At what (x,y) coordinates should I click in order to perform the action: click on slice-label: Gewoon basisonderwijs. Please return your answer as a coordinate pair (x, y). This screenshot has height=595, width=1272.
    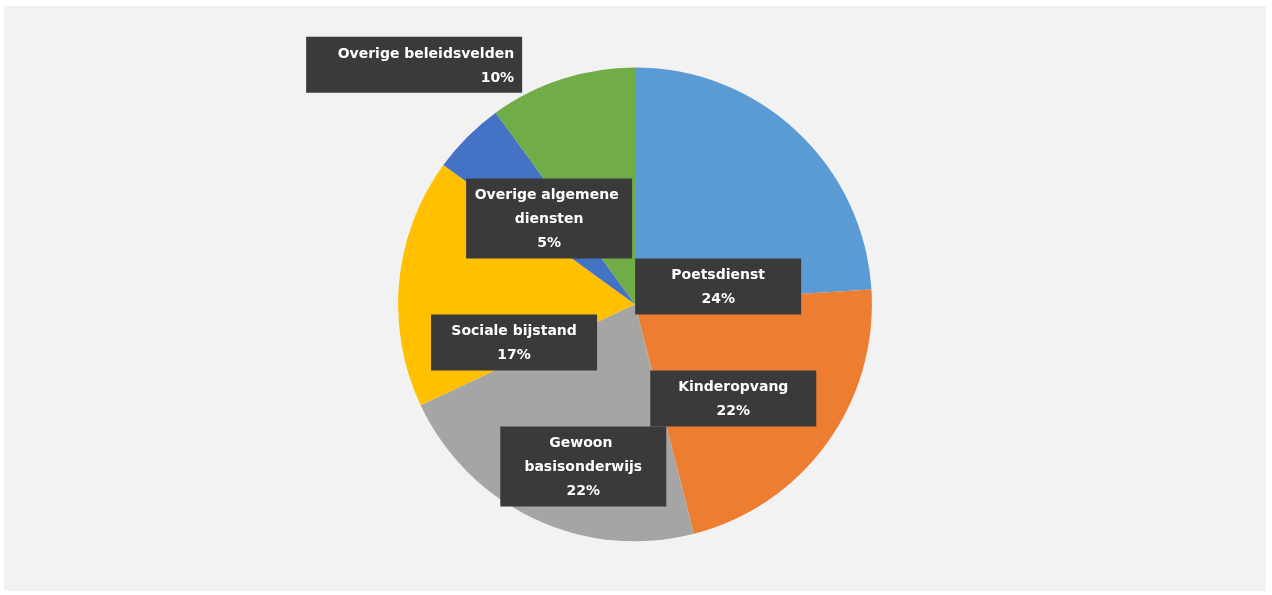
    Looking at the image, I should click on (583, 454).